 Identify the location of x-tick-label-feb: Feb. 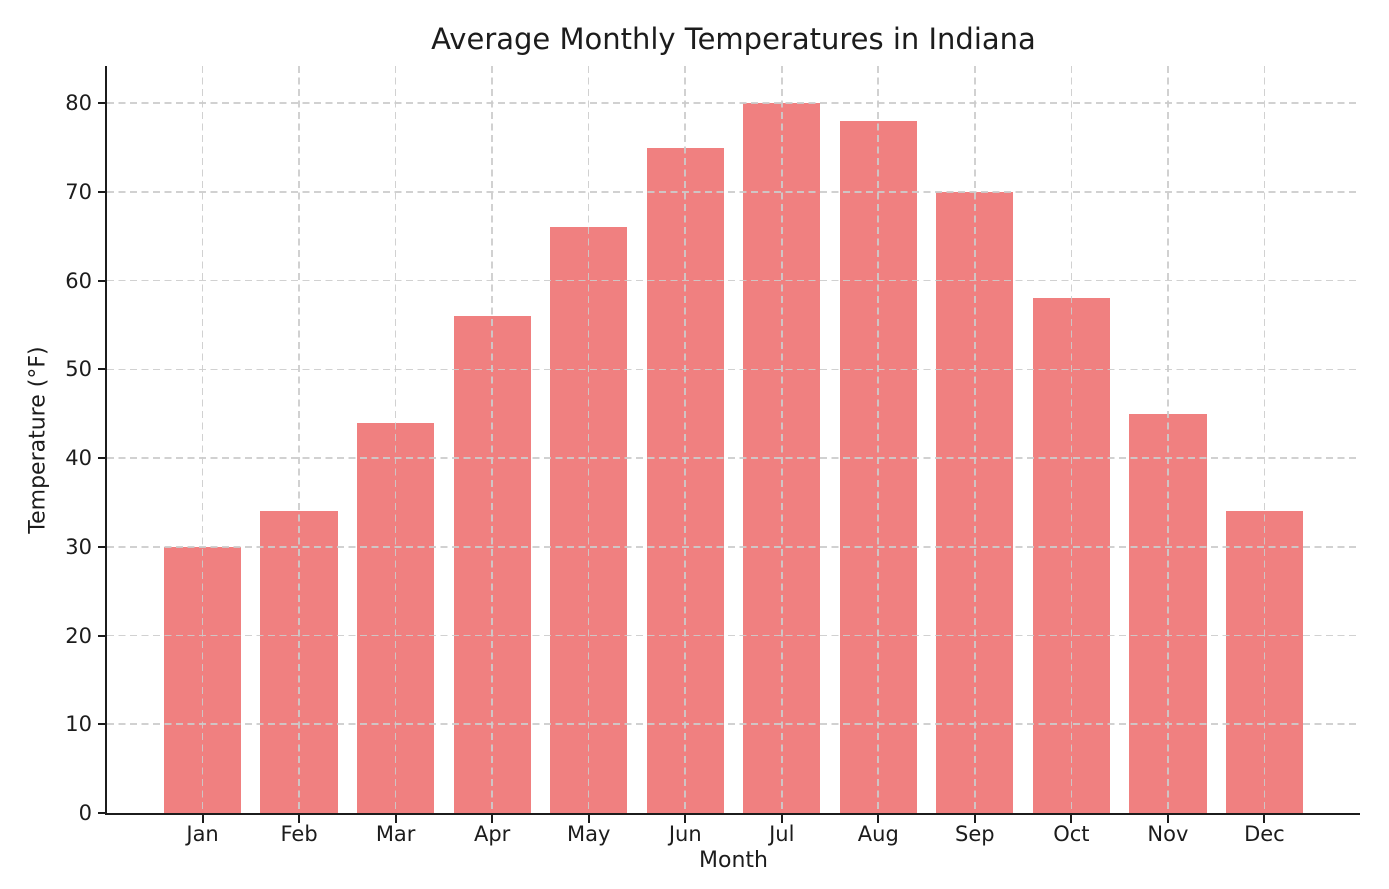
(299, 834).